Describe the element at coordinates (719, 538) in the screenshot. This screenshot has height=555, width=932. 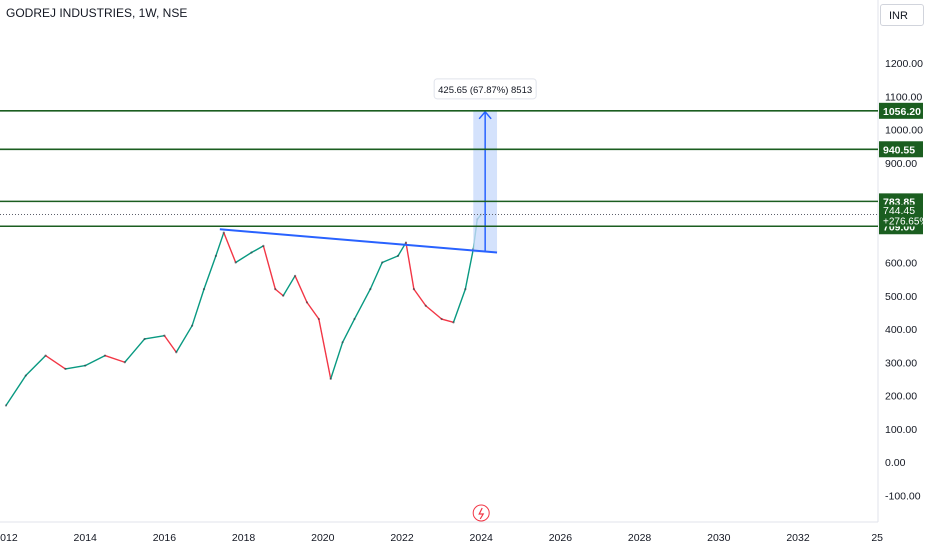
I see `x-tick-label: 2030` at that location.